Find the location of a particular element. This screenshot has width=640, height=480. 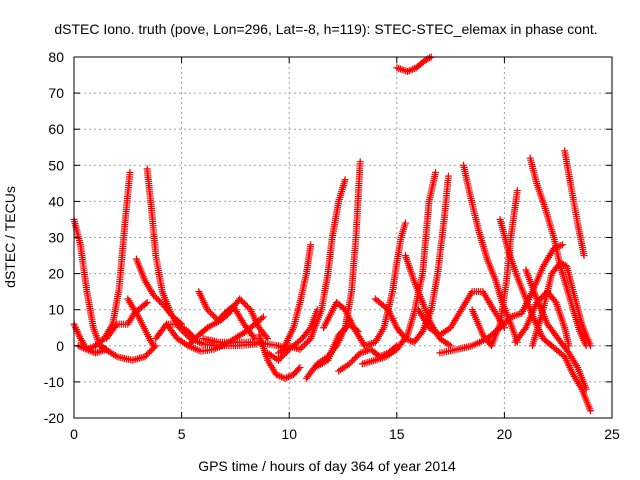

y-tick-label: 60 is located at coordinates (56, 129).